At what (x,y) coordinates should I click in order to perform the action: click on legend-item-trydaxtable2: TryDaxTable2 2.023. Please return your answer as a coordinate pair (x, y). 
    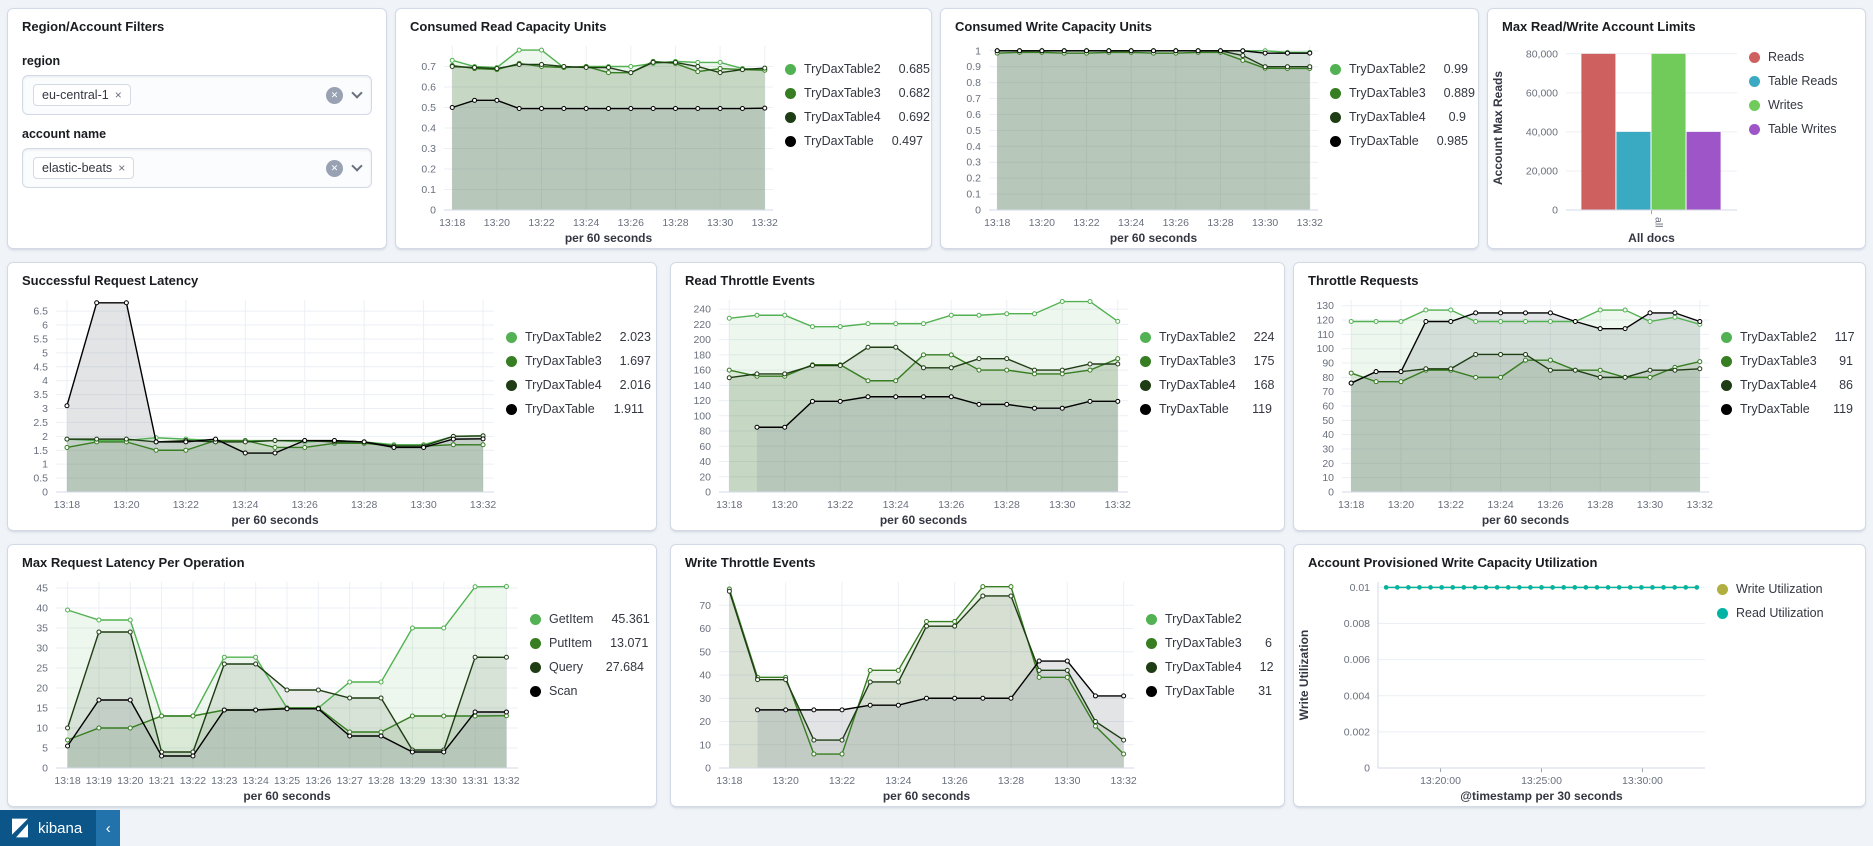
    Looking at the image, I should click on (578, 337).